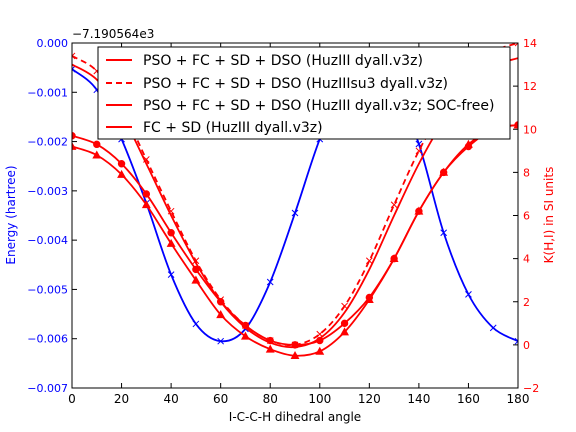  I want to click on y-right-tick-label-2: 2, so click(526, 302).